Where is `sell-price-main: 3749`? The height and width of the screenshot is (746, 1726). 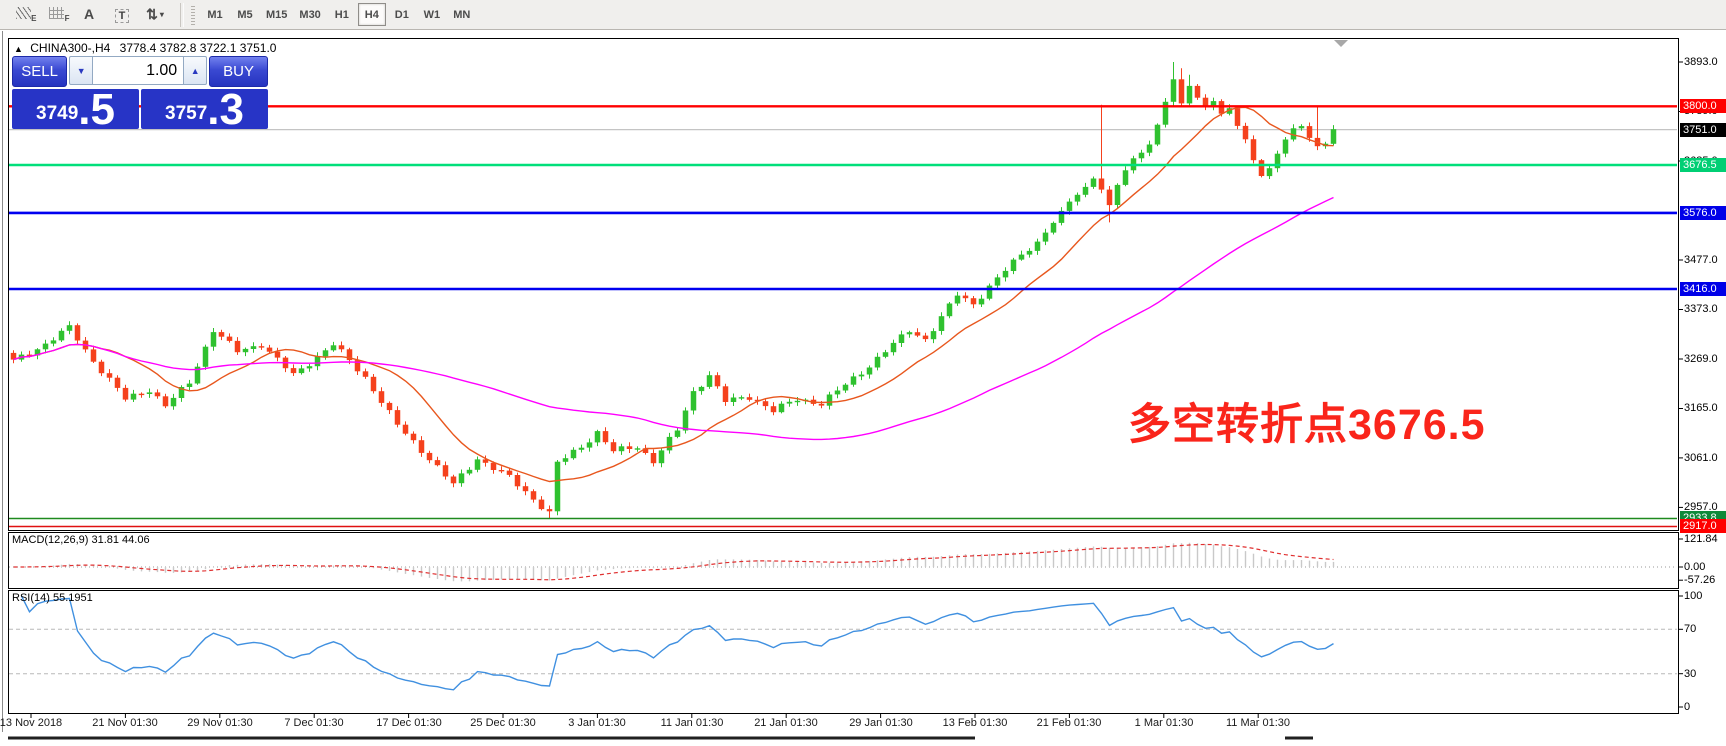 sell-price-main: 3749 is located at coordinates (57, 113).